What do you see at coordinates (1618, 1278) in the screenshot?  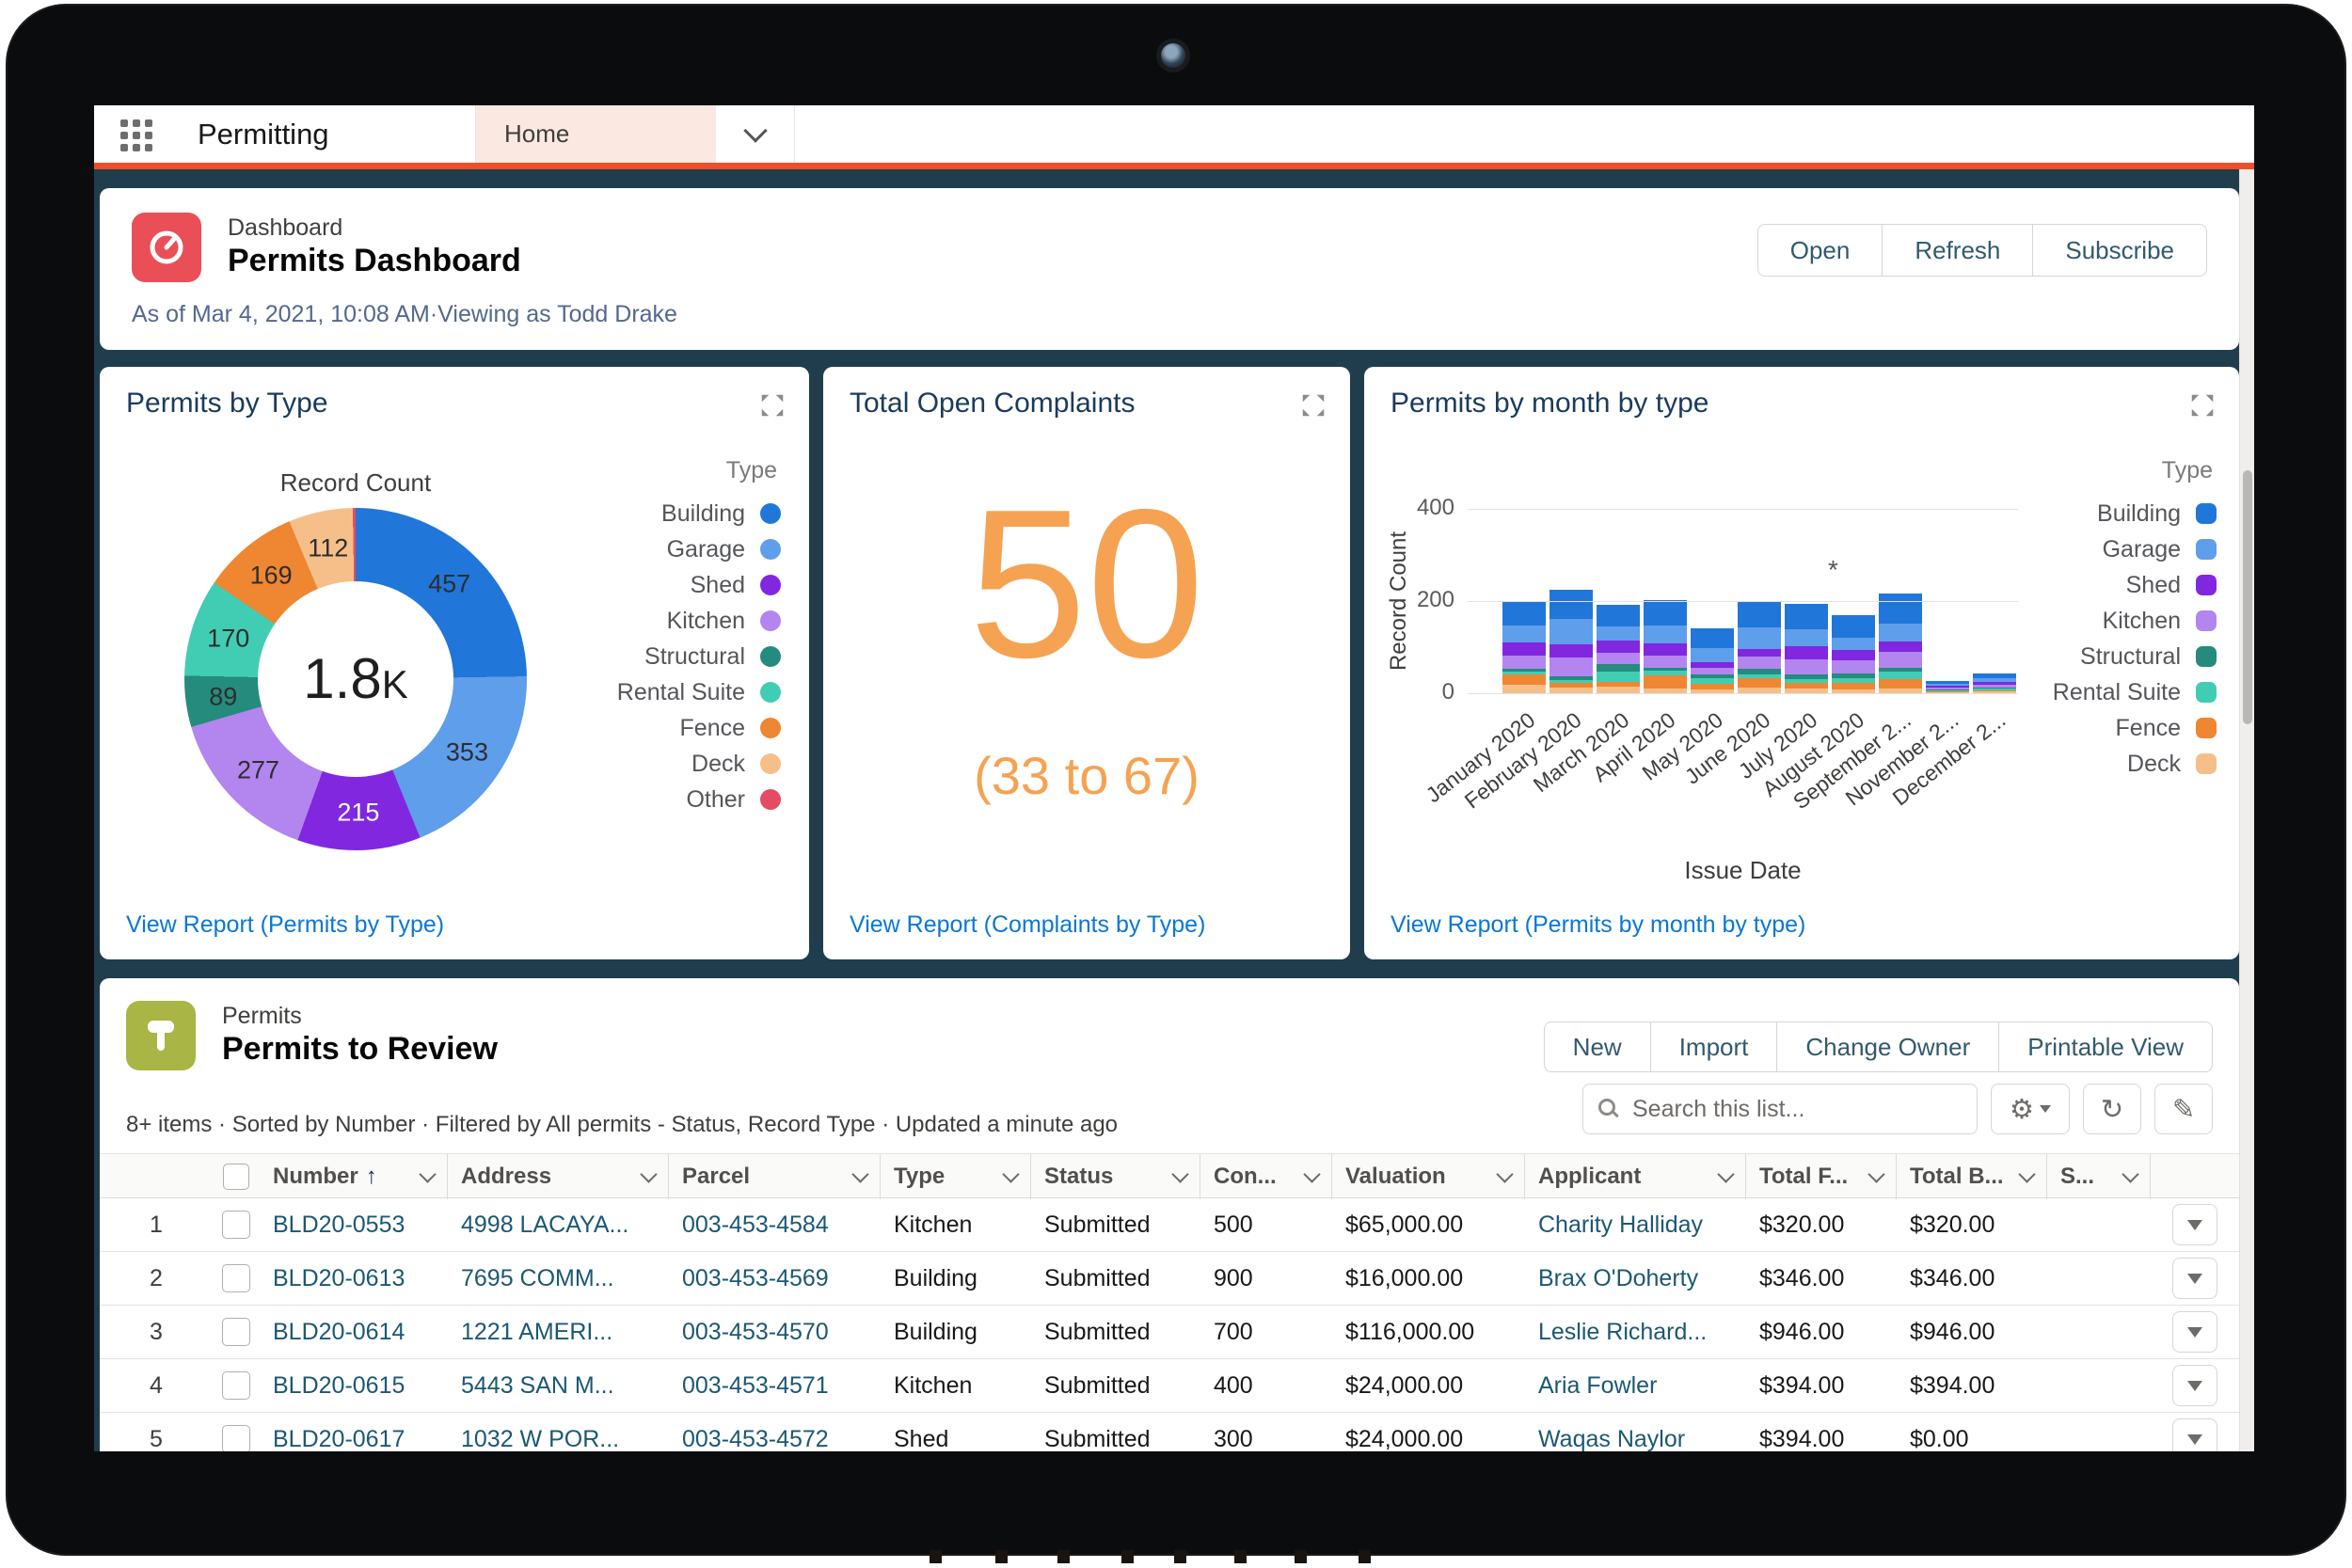 I see `applicant-link: Brax O'Doherty` at bounding box center [1618, 1278].